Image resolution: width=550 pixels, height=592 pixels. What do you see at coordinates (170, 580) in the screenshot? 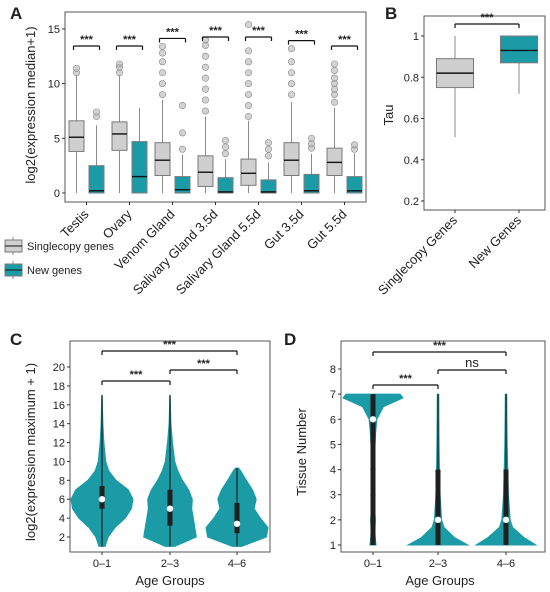
I see `panel-c-x-axis-label: Age Groups` at bounding box center [170, 580].